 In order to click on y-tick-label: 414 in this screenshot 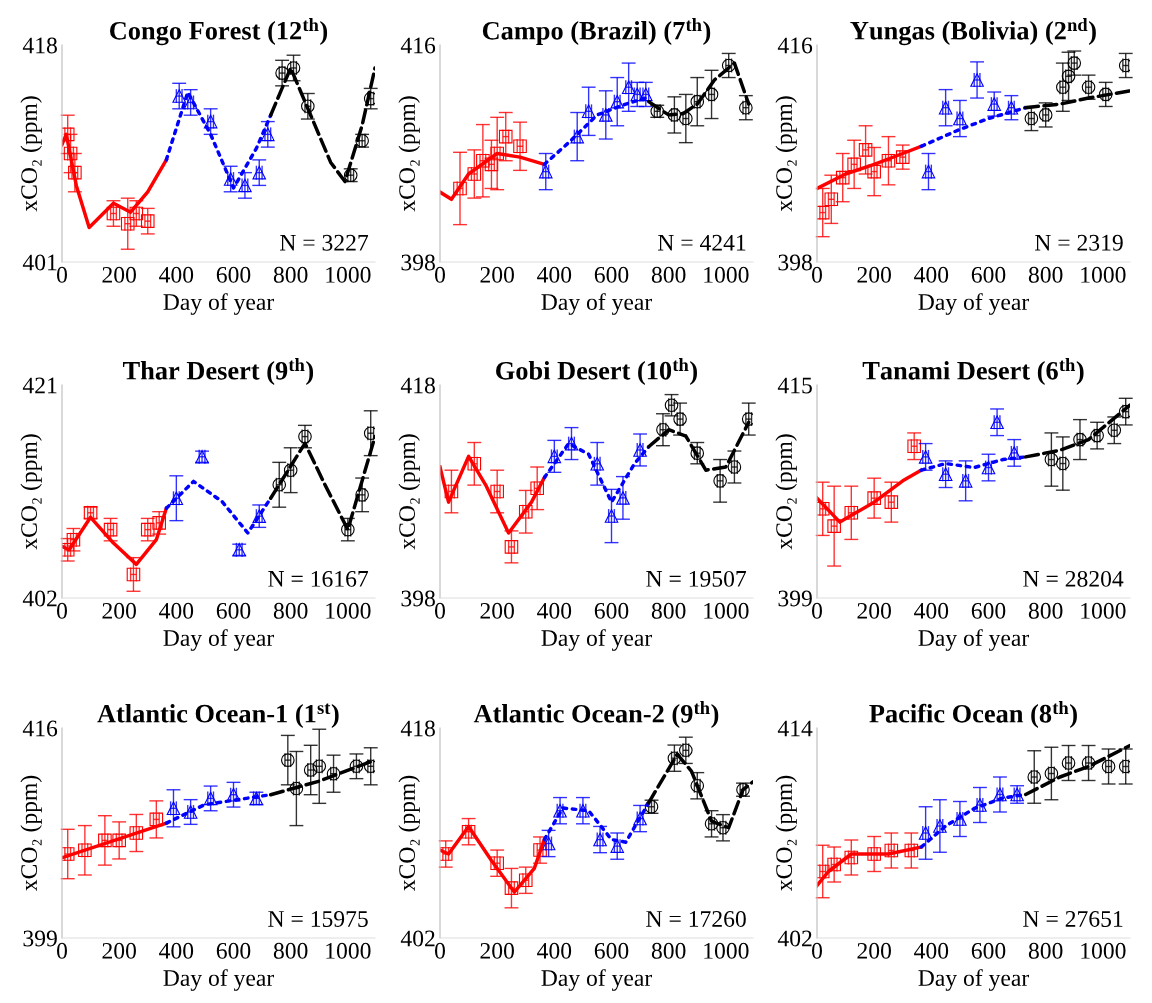, I will do `click(795, 728)`.